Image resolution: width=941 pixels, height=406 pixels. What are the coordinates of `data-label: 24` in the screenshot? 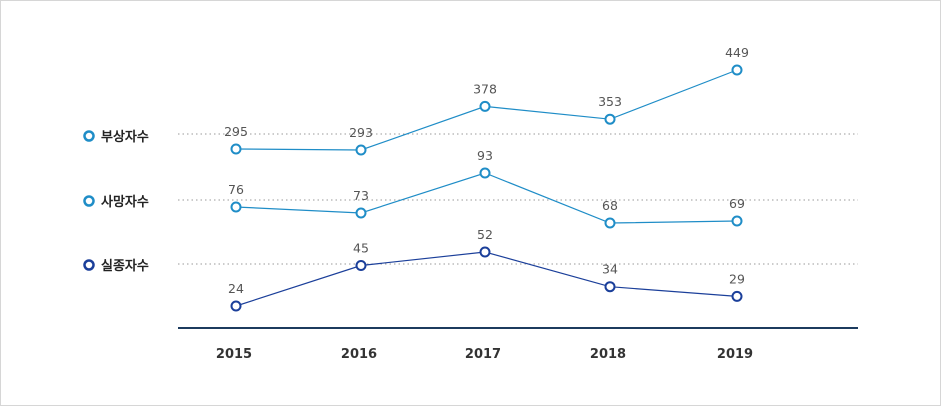 It's located at (236, 288).